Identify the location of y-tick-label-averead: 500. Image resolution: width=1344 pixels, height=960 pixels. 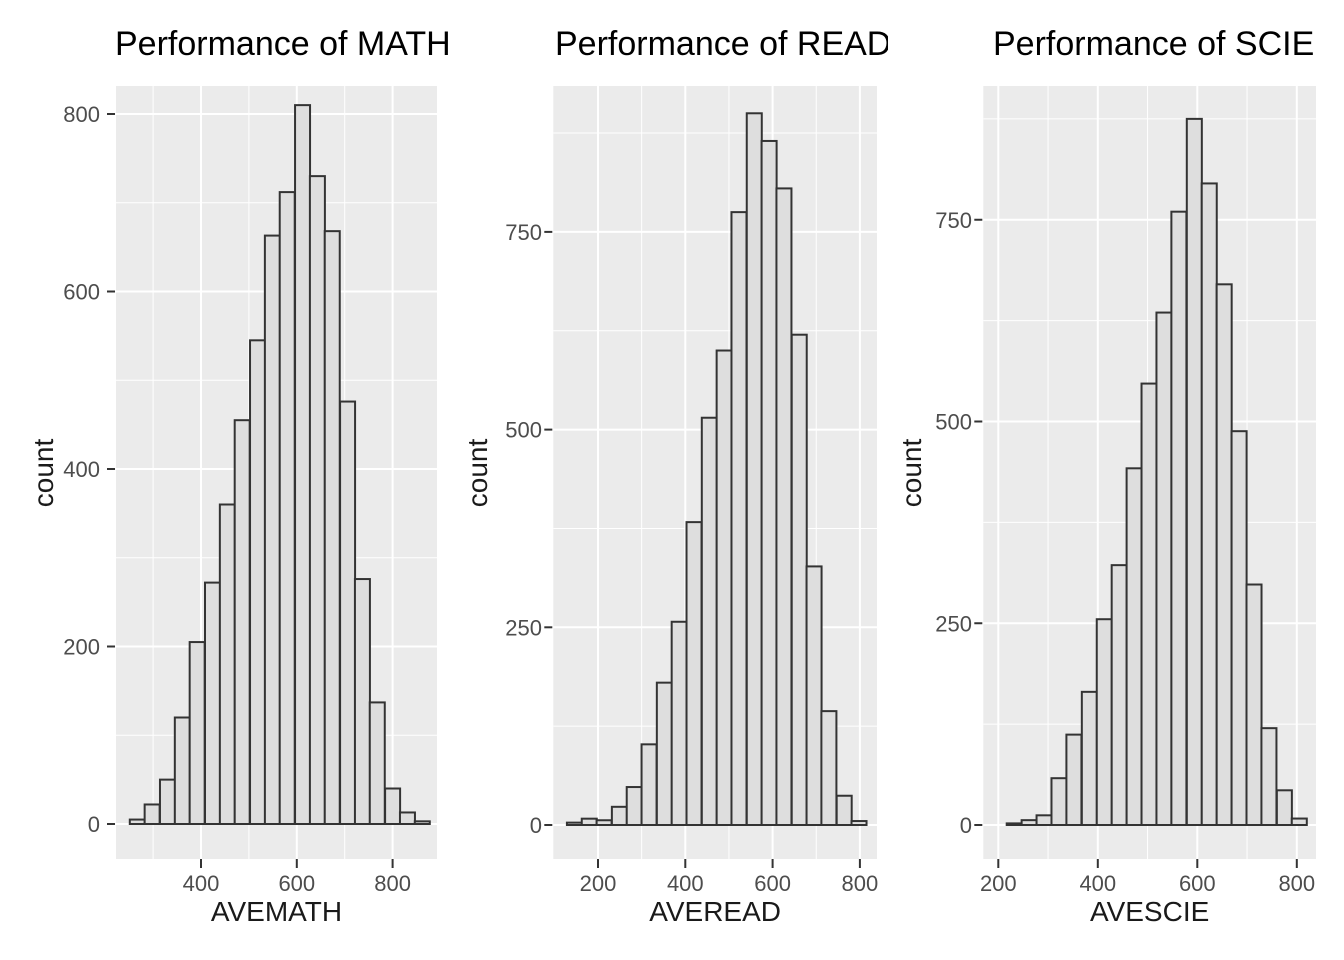
(523, 430).